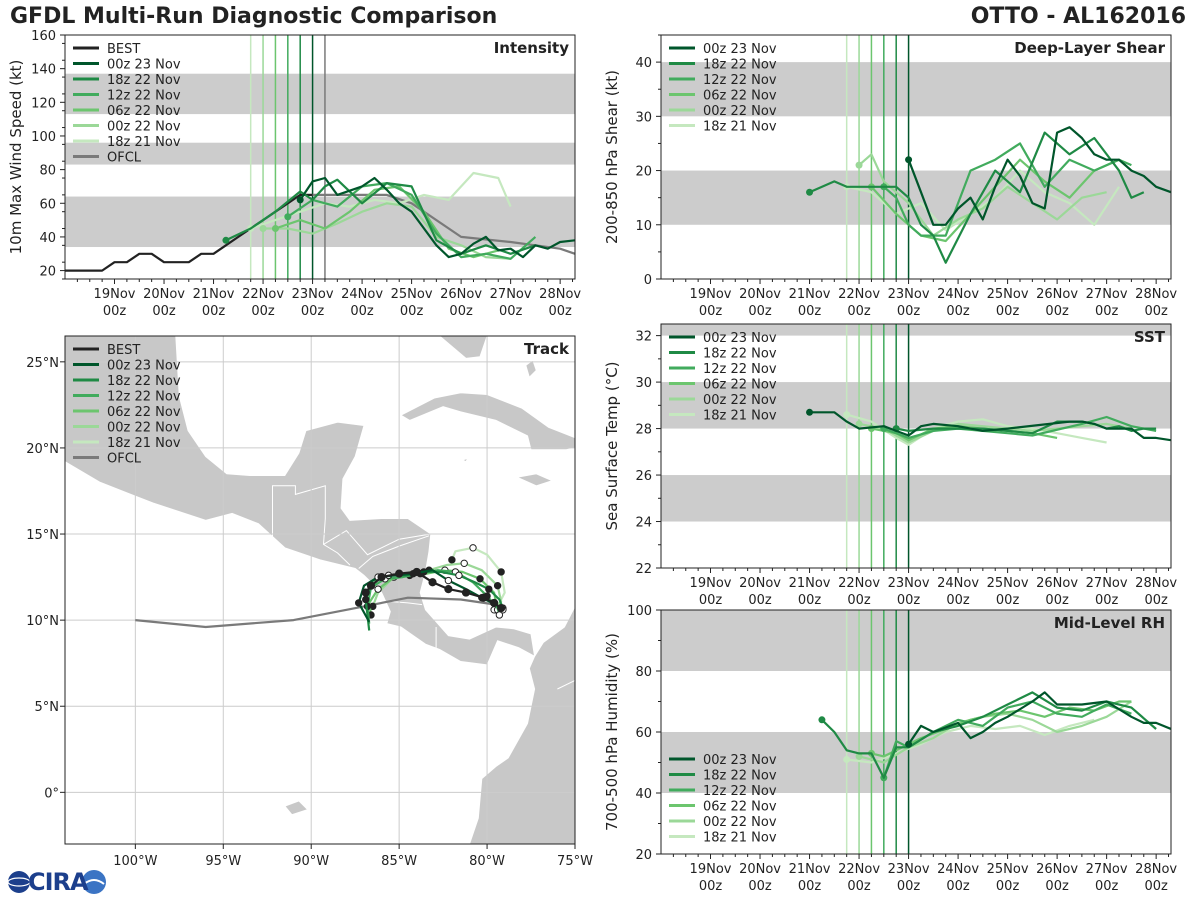 The height and width of the screenshot is (900, 1200). I want to click on sst-frame, so click(916, 446).